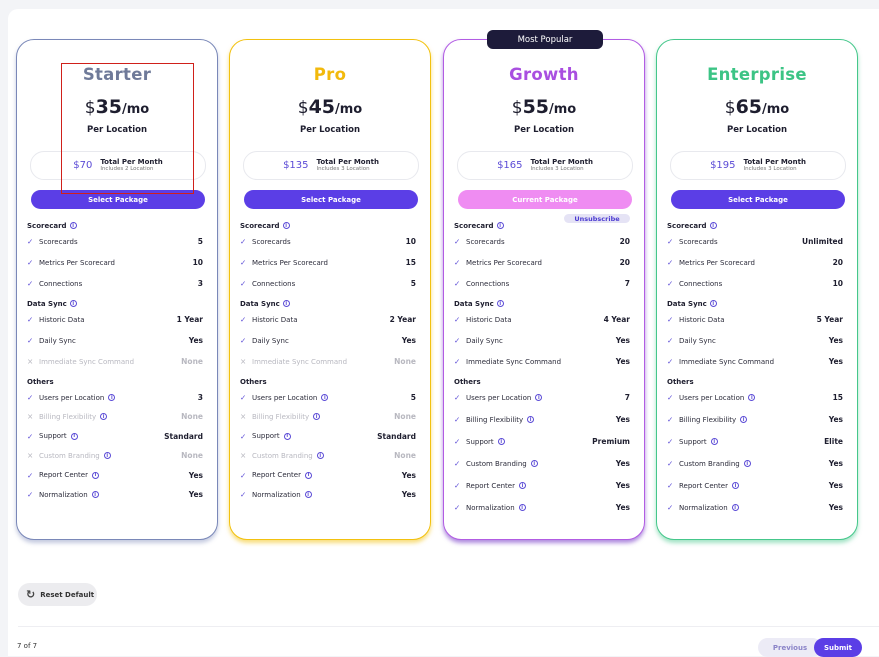  I want to click on plan-price: $55/mo, so click(544, 107).